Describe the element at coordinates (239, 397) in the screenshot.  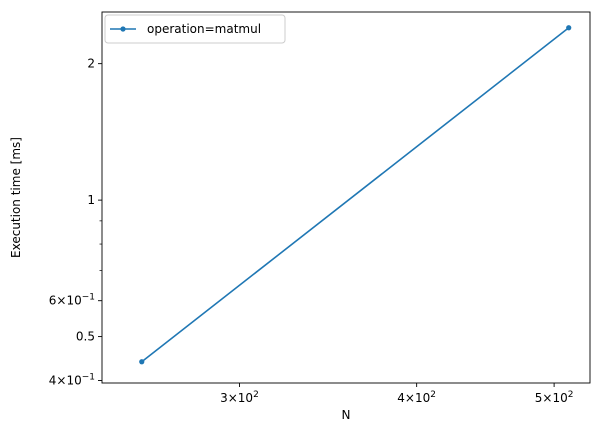
I see `x-tick-label: 3×10²` at that location.